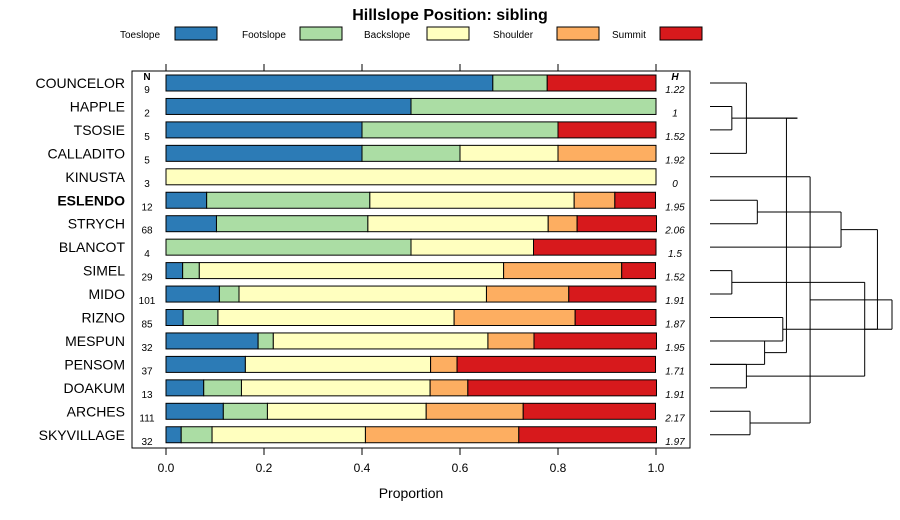  I want to click on n-value-strych: 68, so click(147, 231).